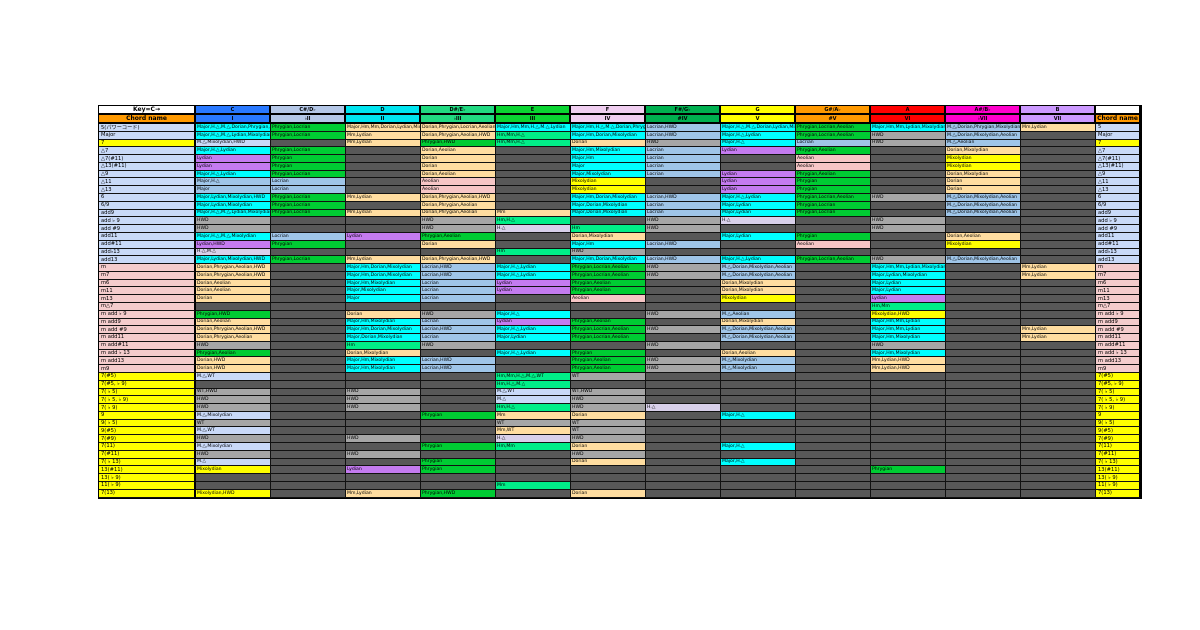  What do you see at coordinates (1118, 275) in the screenshot?
I see `row-label-right: m7` at bounding box center [1118, 275].